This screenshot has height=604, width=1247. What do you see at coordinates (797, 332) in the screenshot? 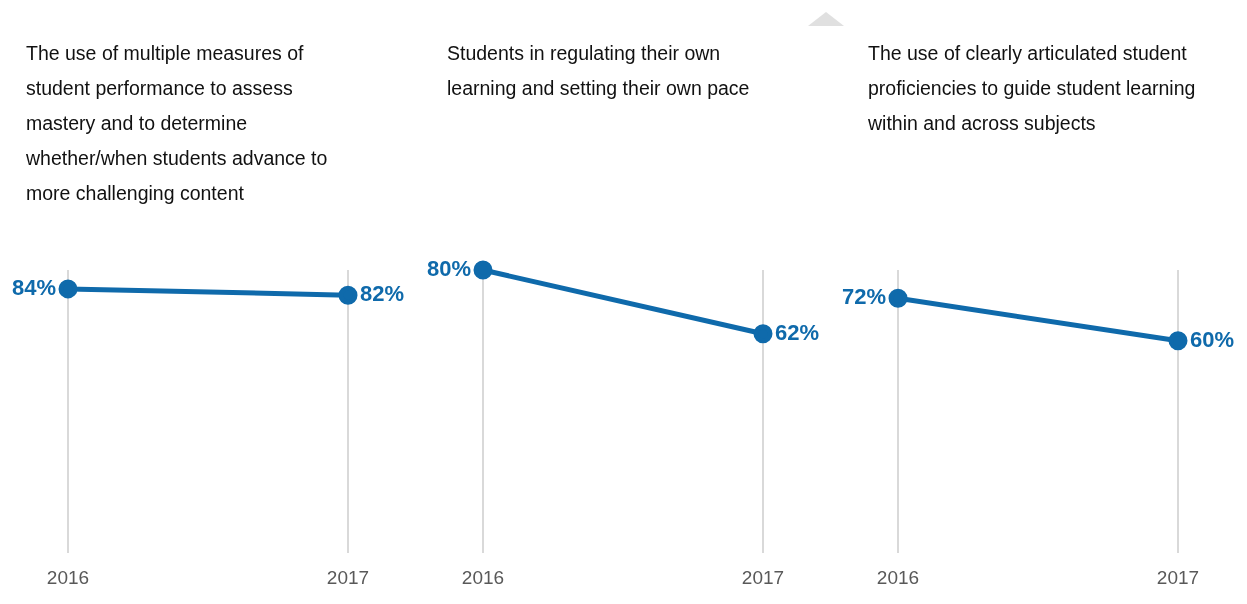
I see `data-label: 62%` at bounding box center [797, 332].